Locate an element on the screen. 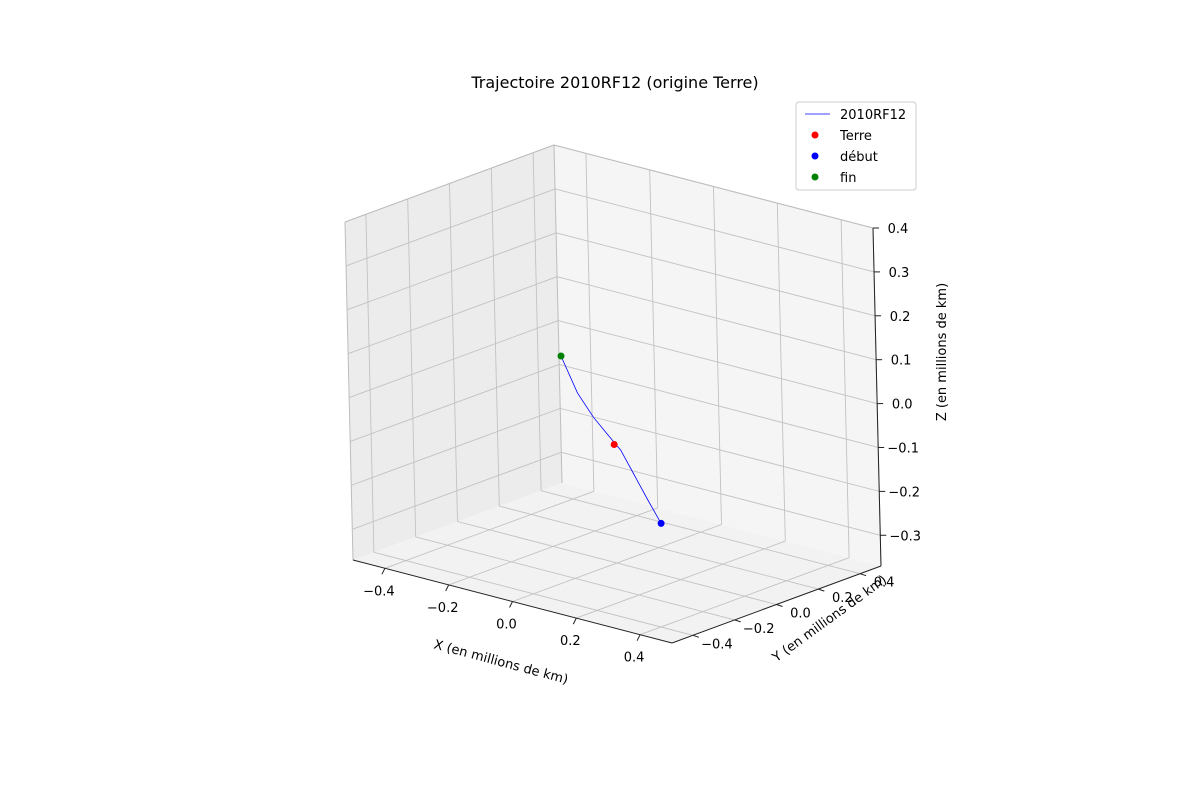 This screenshot has height=800, width=1200. scatter-point-fin is located at coordinates (561, 356).